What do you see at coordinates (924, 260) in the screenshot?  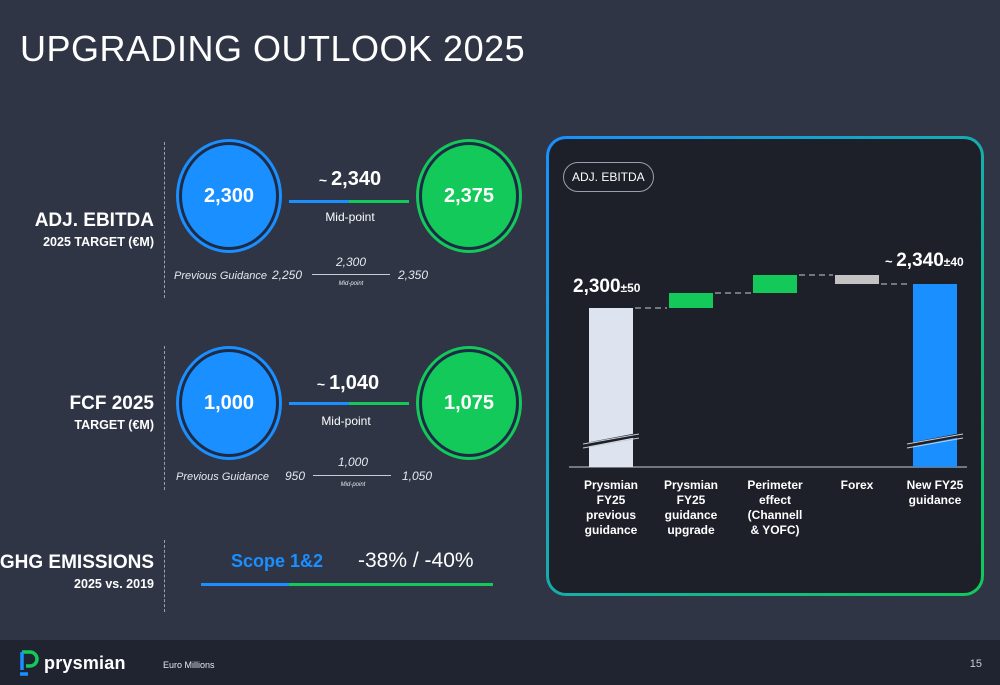 I see `end-value-label: ~ 2,340±40` at bounding box center [924, 260].